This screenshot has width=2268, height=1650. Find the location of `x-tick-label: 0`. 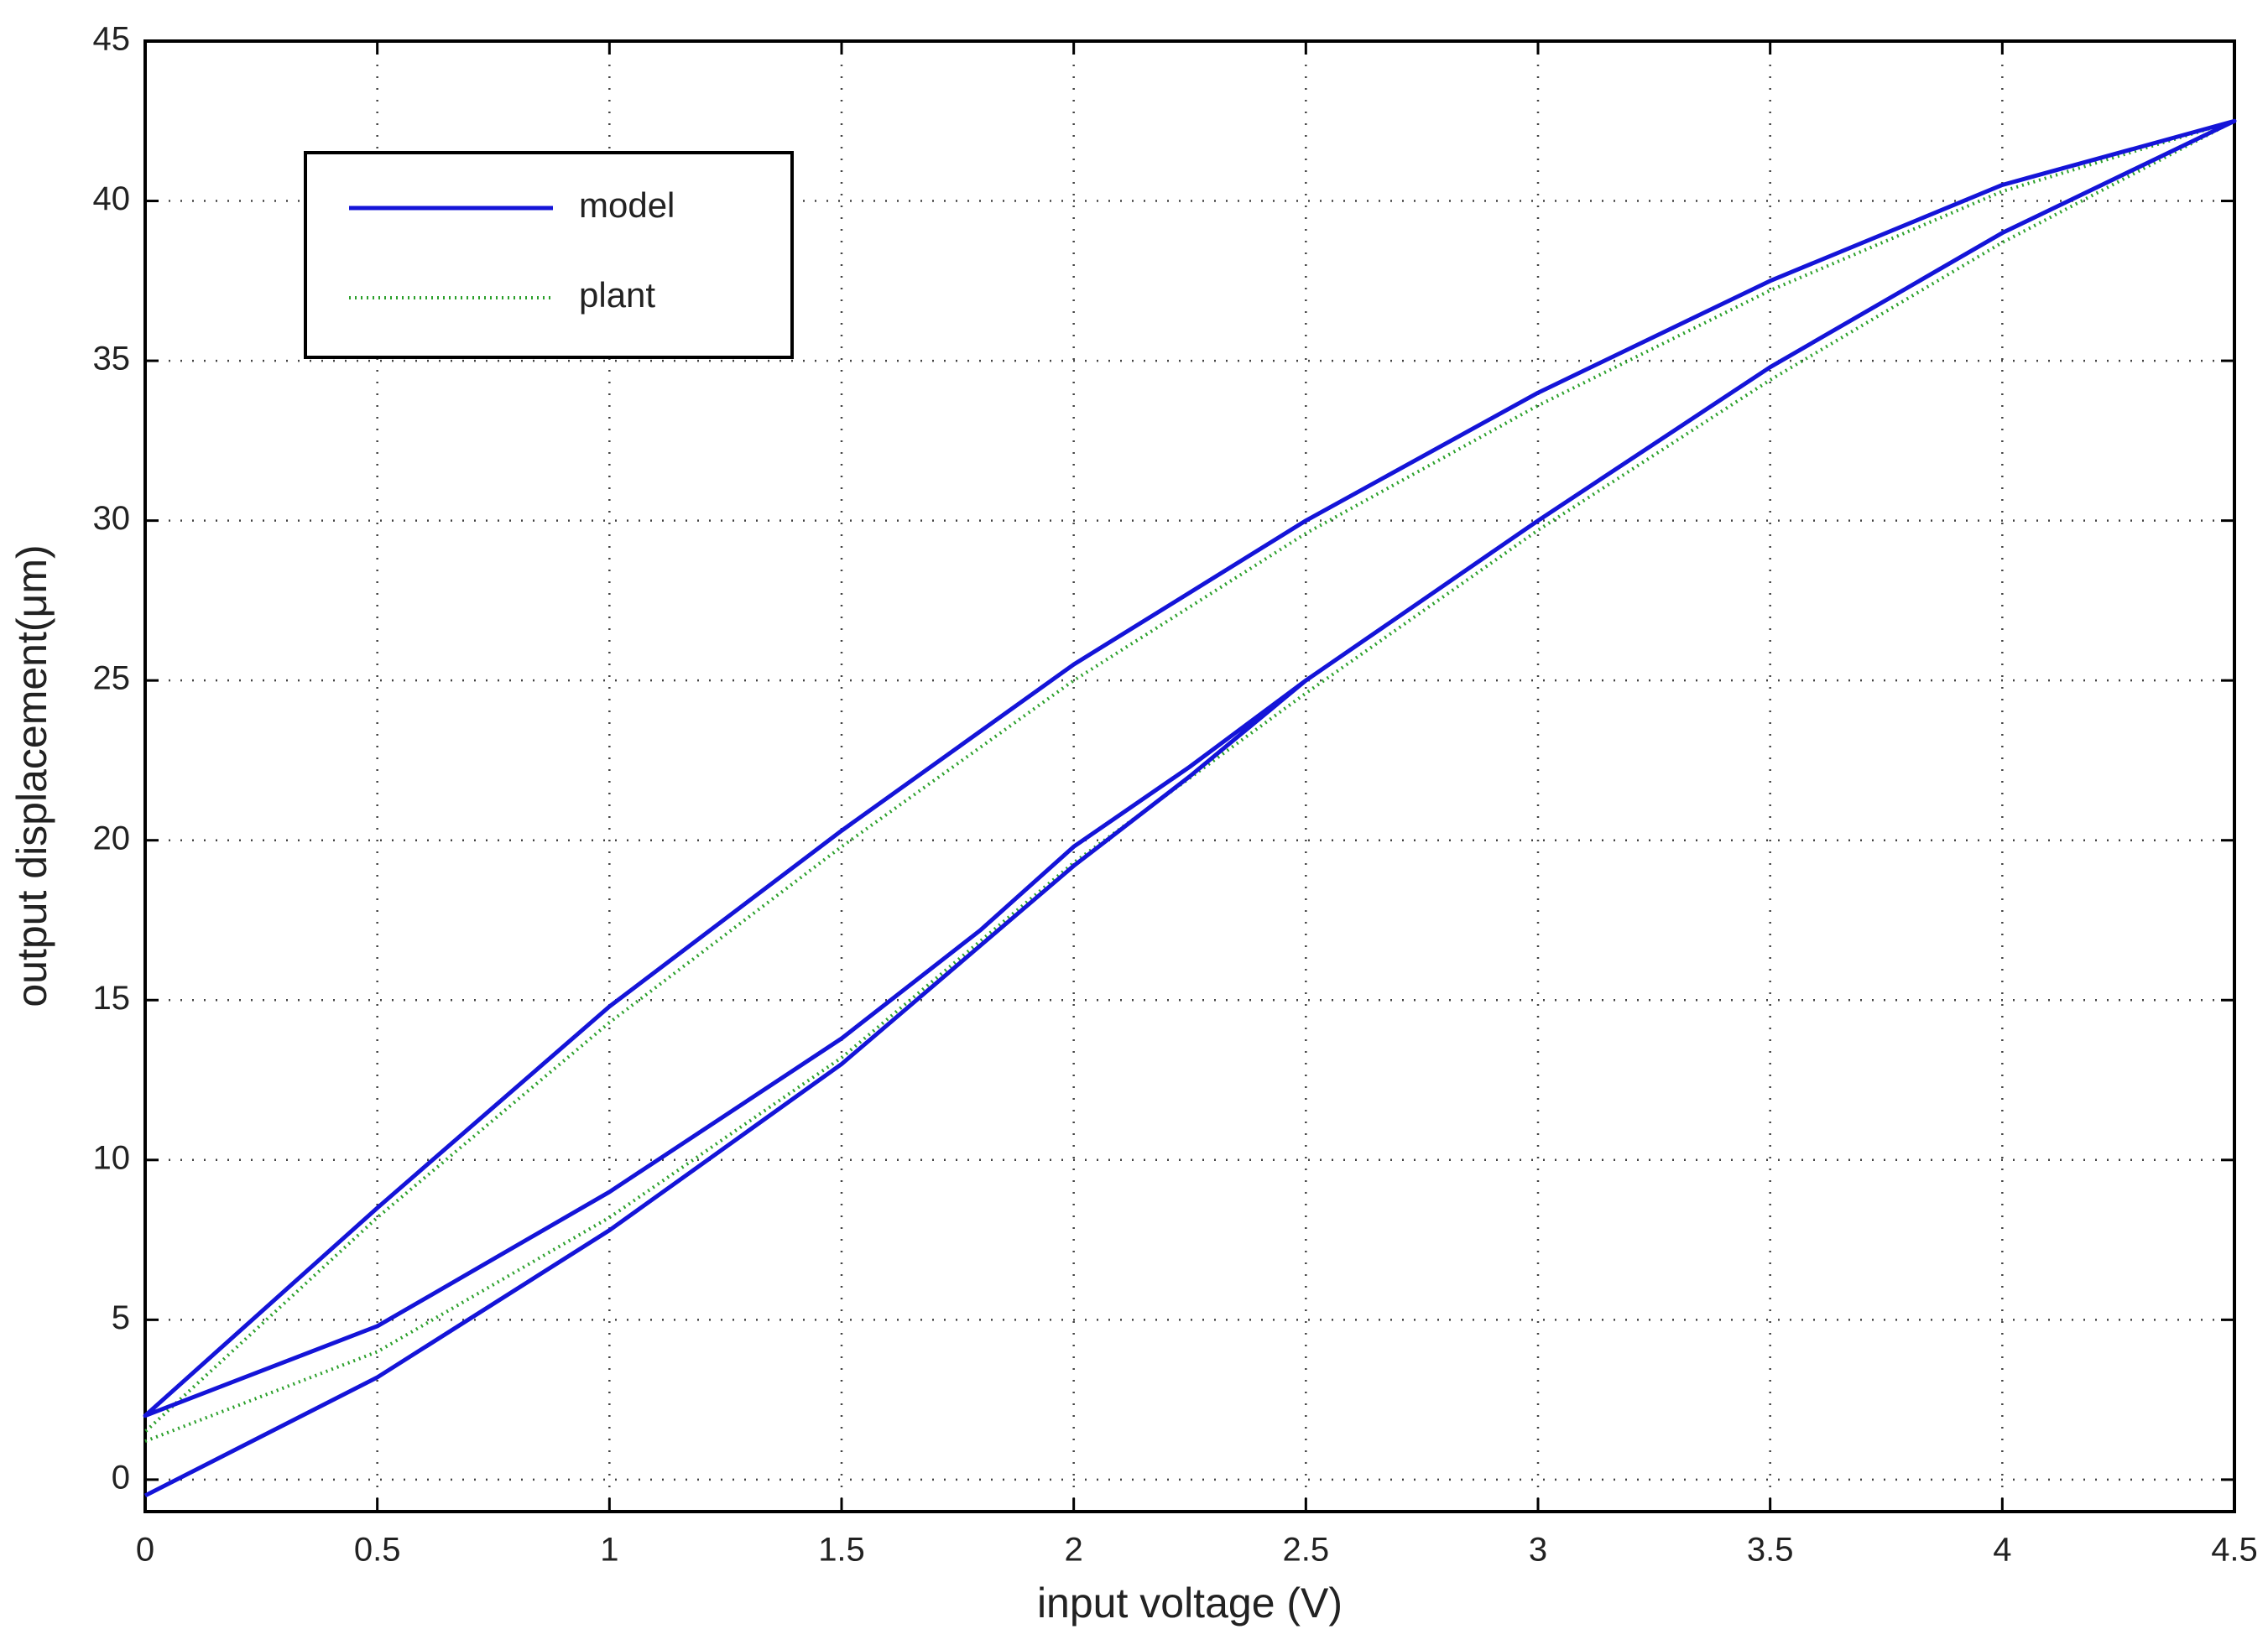

x-tick-label: 0 is located at coordinates (145, 1550).